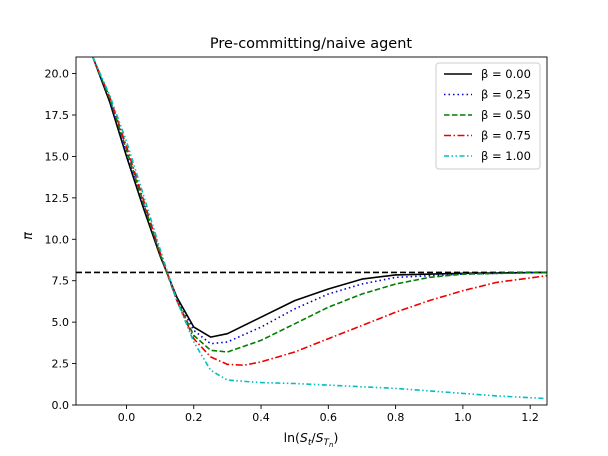 Image resolution: width=608 pixels, height=456 pixels. I want to click on legend-label-1: β = 0.25, so click(506, 95).